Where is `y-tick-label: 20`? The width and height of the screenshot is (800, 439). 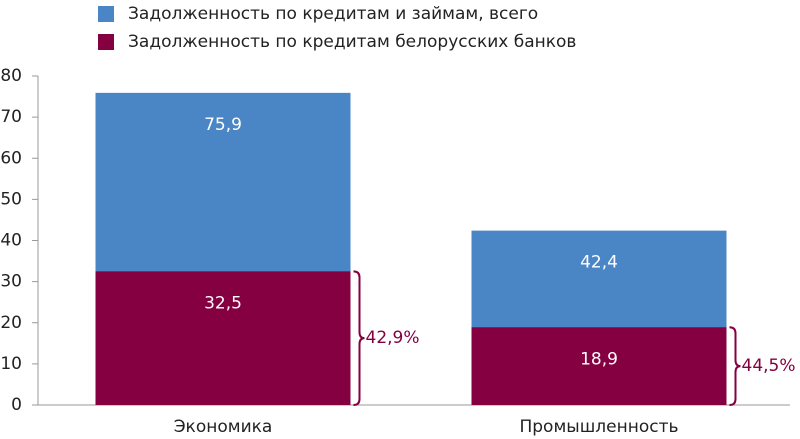 y-tick-label: 20 is located at coordinates (11, 323).